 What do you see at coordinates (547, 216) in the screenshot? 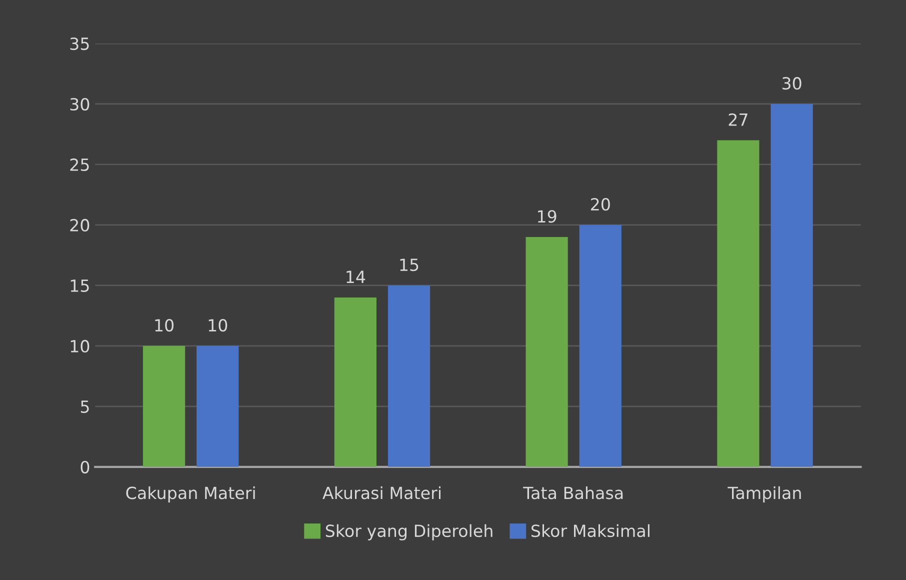
I see `data-label: 19` at bounding box center [547, 216].